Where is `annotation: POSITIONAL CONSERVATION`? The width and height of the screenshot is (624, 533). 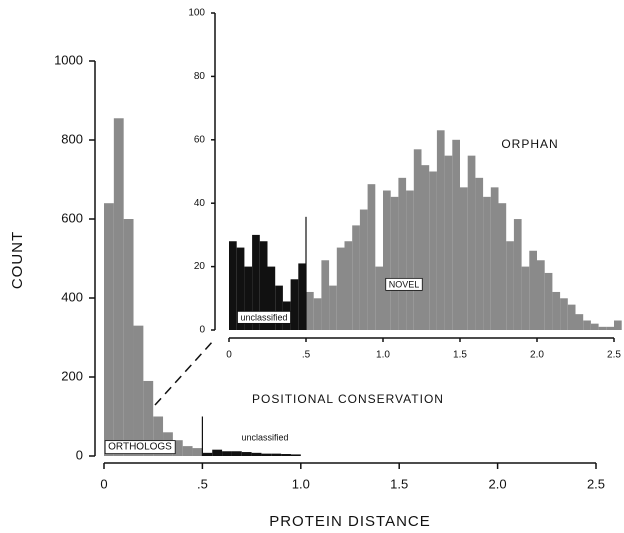
annotation: POSITIONAL CONSERVATION is located at coordinates (348, 399).